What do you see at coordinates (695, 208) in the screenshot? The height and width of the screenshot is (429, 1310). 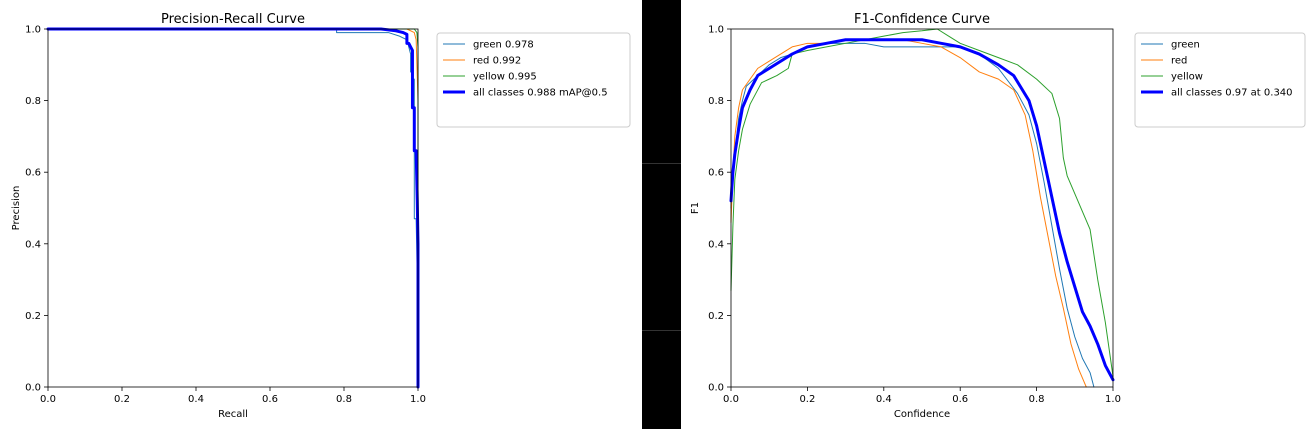 I see `y-axis-label: F1` at bounding box center [695, 208].